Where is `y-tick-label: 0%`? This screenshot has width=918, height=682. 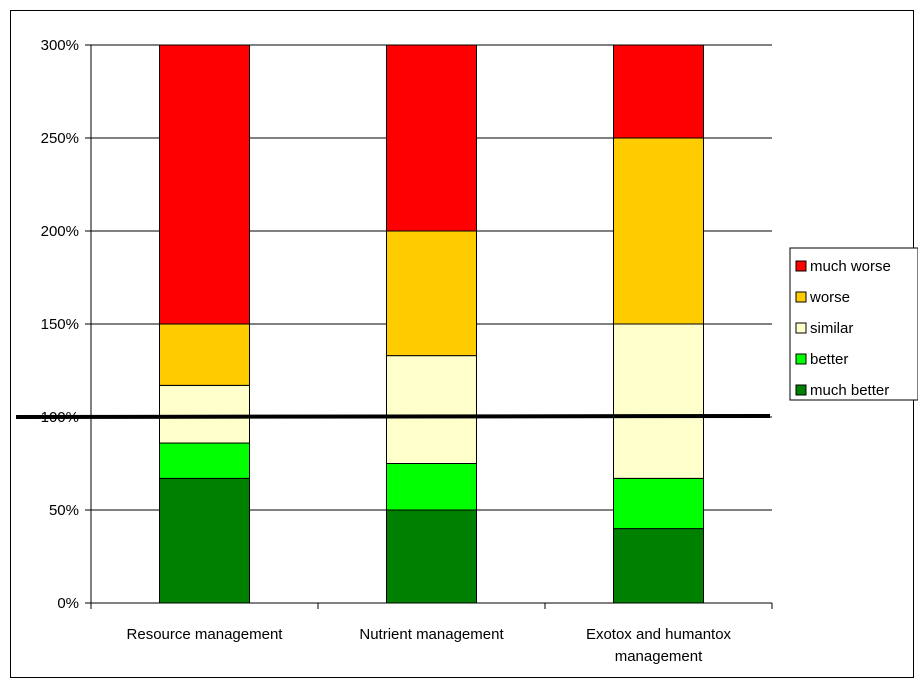
y-tick-label: 0% is located at coordinates (68, 603).